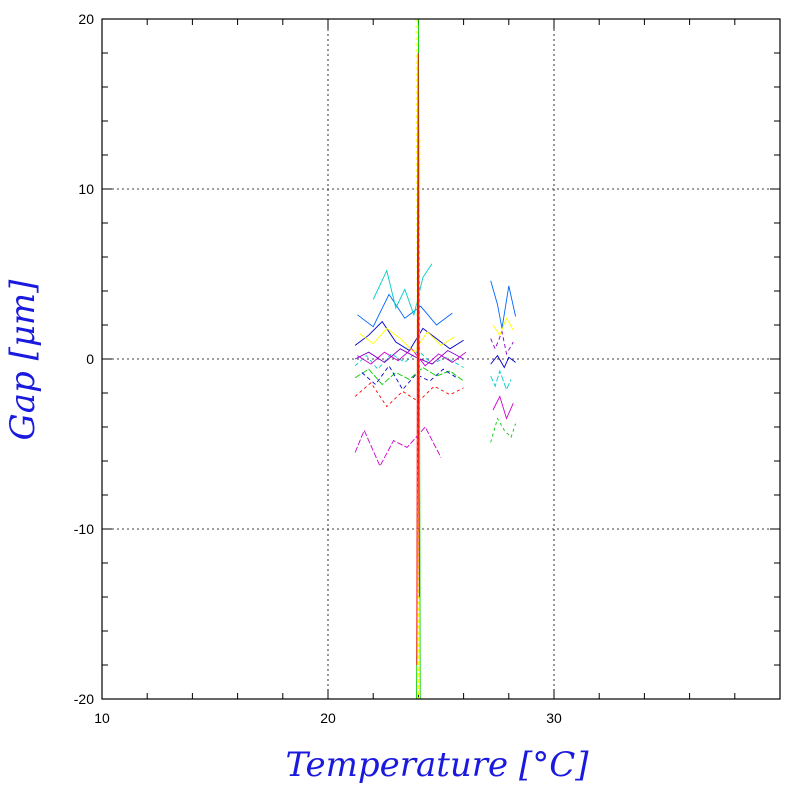 This screenshot has width=797, height=797. I want to click on x-tick-label-0: 10, so click(102, 718).